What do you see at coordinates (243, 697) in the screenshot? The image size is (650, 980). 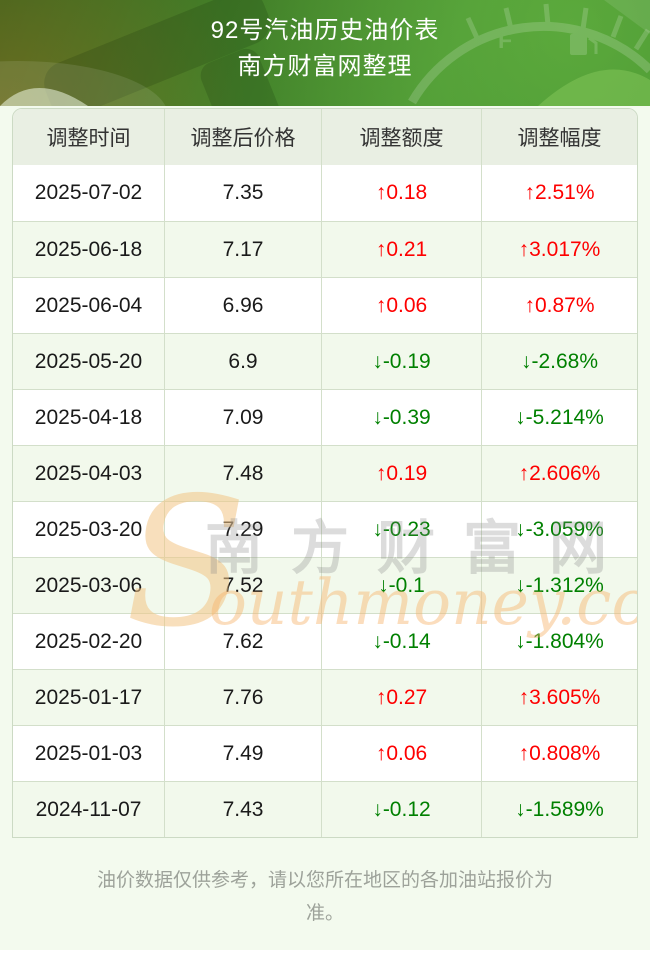 I see `cell-price: 7.76` at bounding box center [243, 697].